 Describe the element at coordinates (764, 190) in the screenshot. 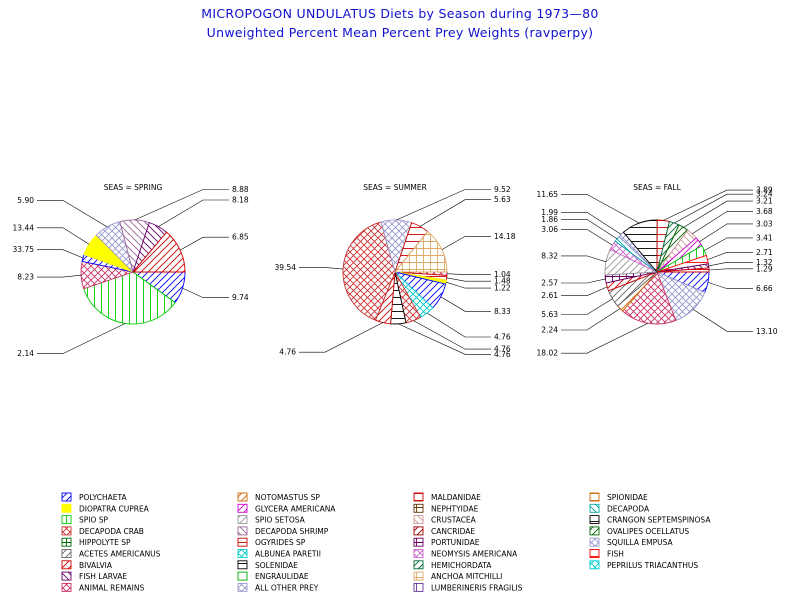

I see `slice-label: 3.89` at that location.